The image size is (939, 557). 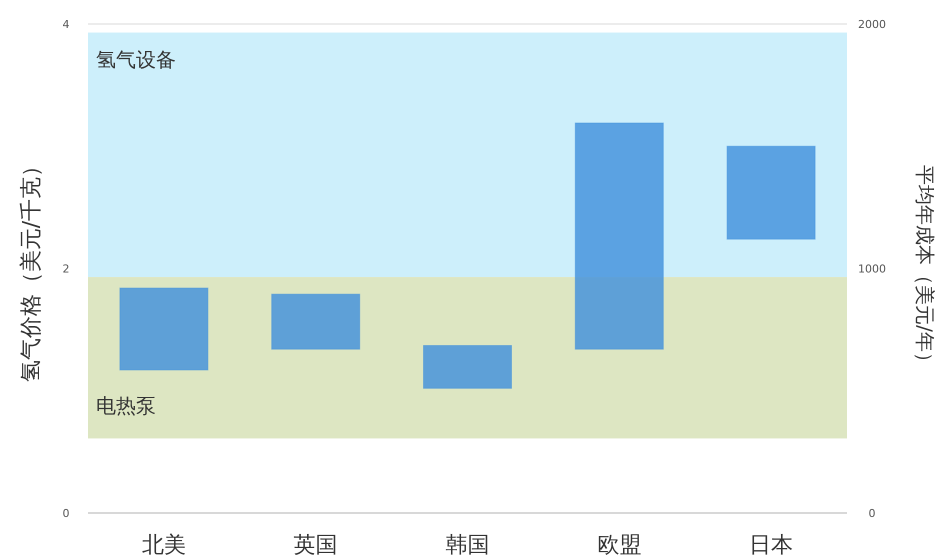 I want to click on x-tick-label: 日本, so click(x=771, y=545).